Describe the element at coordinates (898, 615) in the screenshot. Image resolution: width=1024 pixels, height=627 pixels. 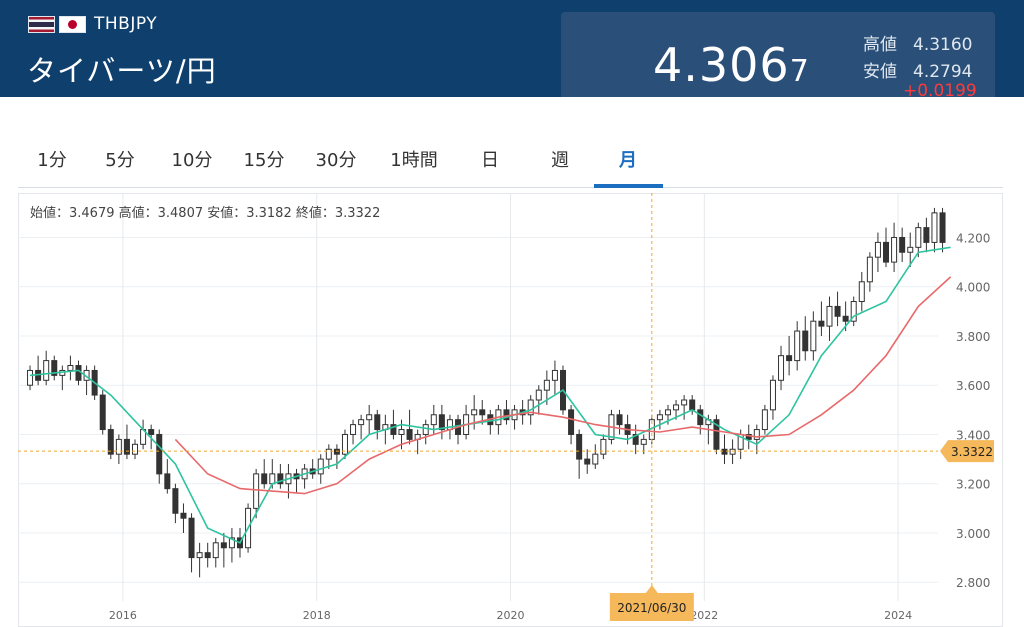
I see `x-tick-label: 2024` at that location.